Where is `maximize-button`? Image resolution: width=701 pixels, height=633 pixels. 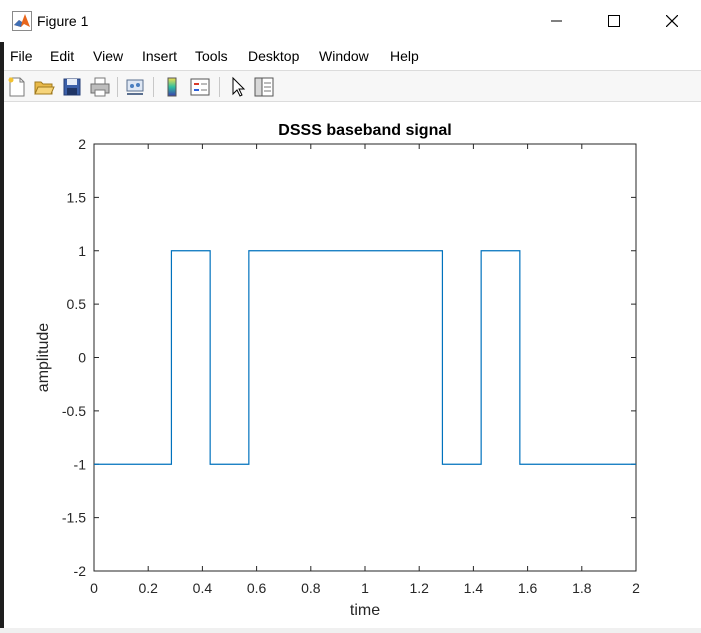 maximize-button is located at coordinates (614, 21).